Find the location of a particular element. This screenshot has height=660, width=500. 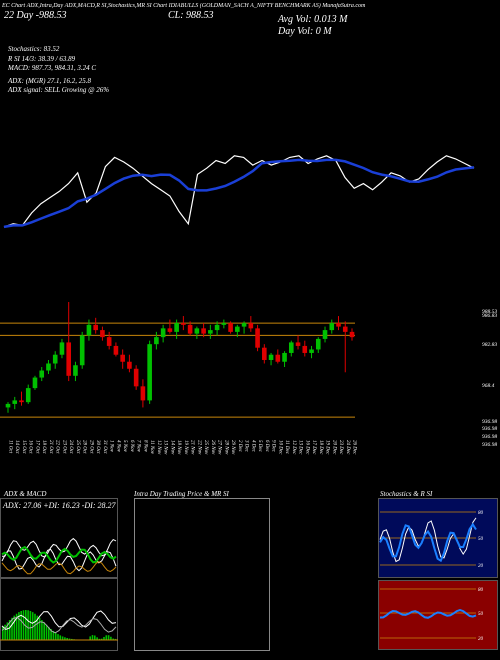

stoch-k-line is located at coordinates (428, 540).